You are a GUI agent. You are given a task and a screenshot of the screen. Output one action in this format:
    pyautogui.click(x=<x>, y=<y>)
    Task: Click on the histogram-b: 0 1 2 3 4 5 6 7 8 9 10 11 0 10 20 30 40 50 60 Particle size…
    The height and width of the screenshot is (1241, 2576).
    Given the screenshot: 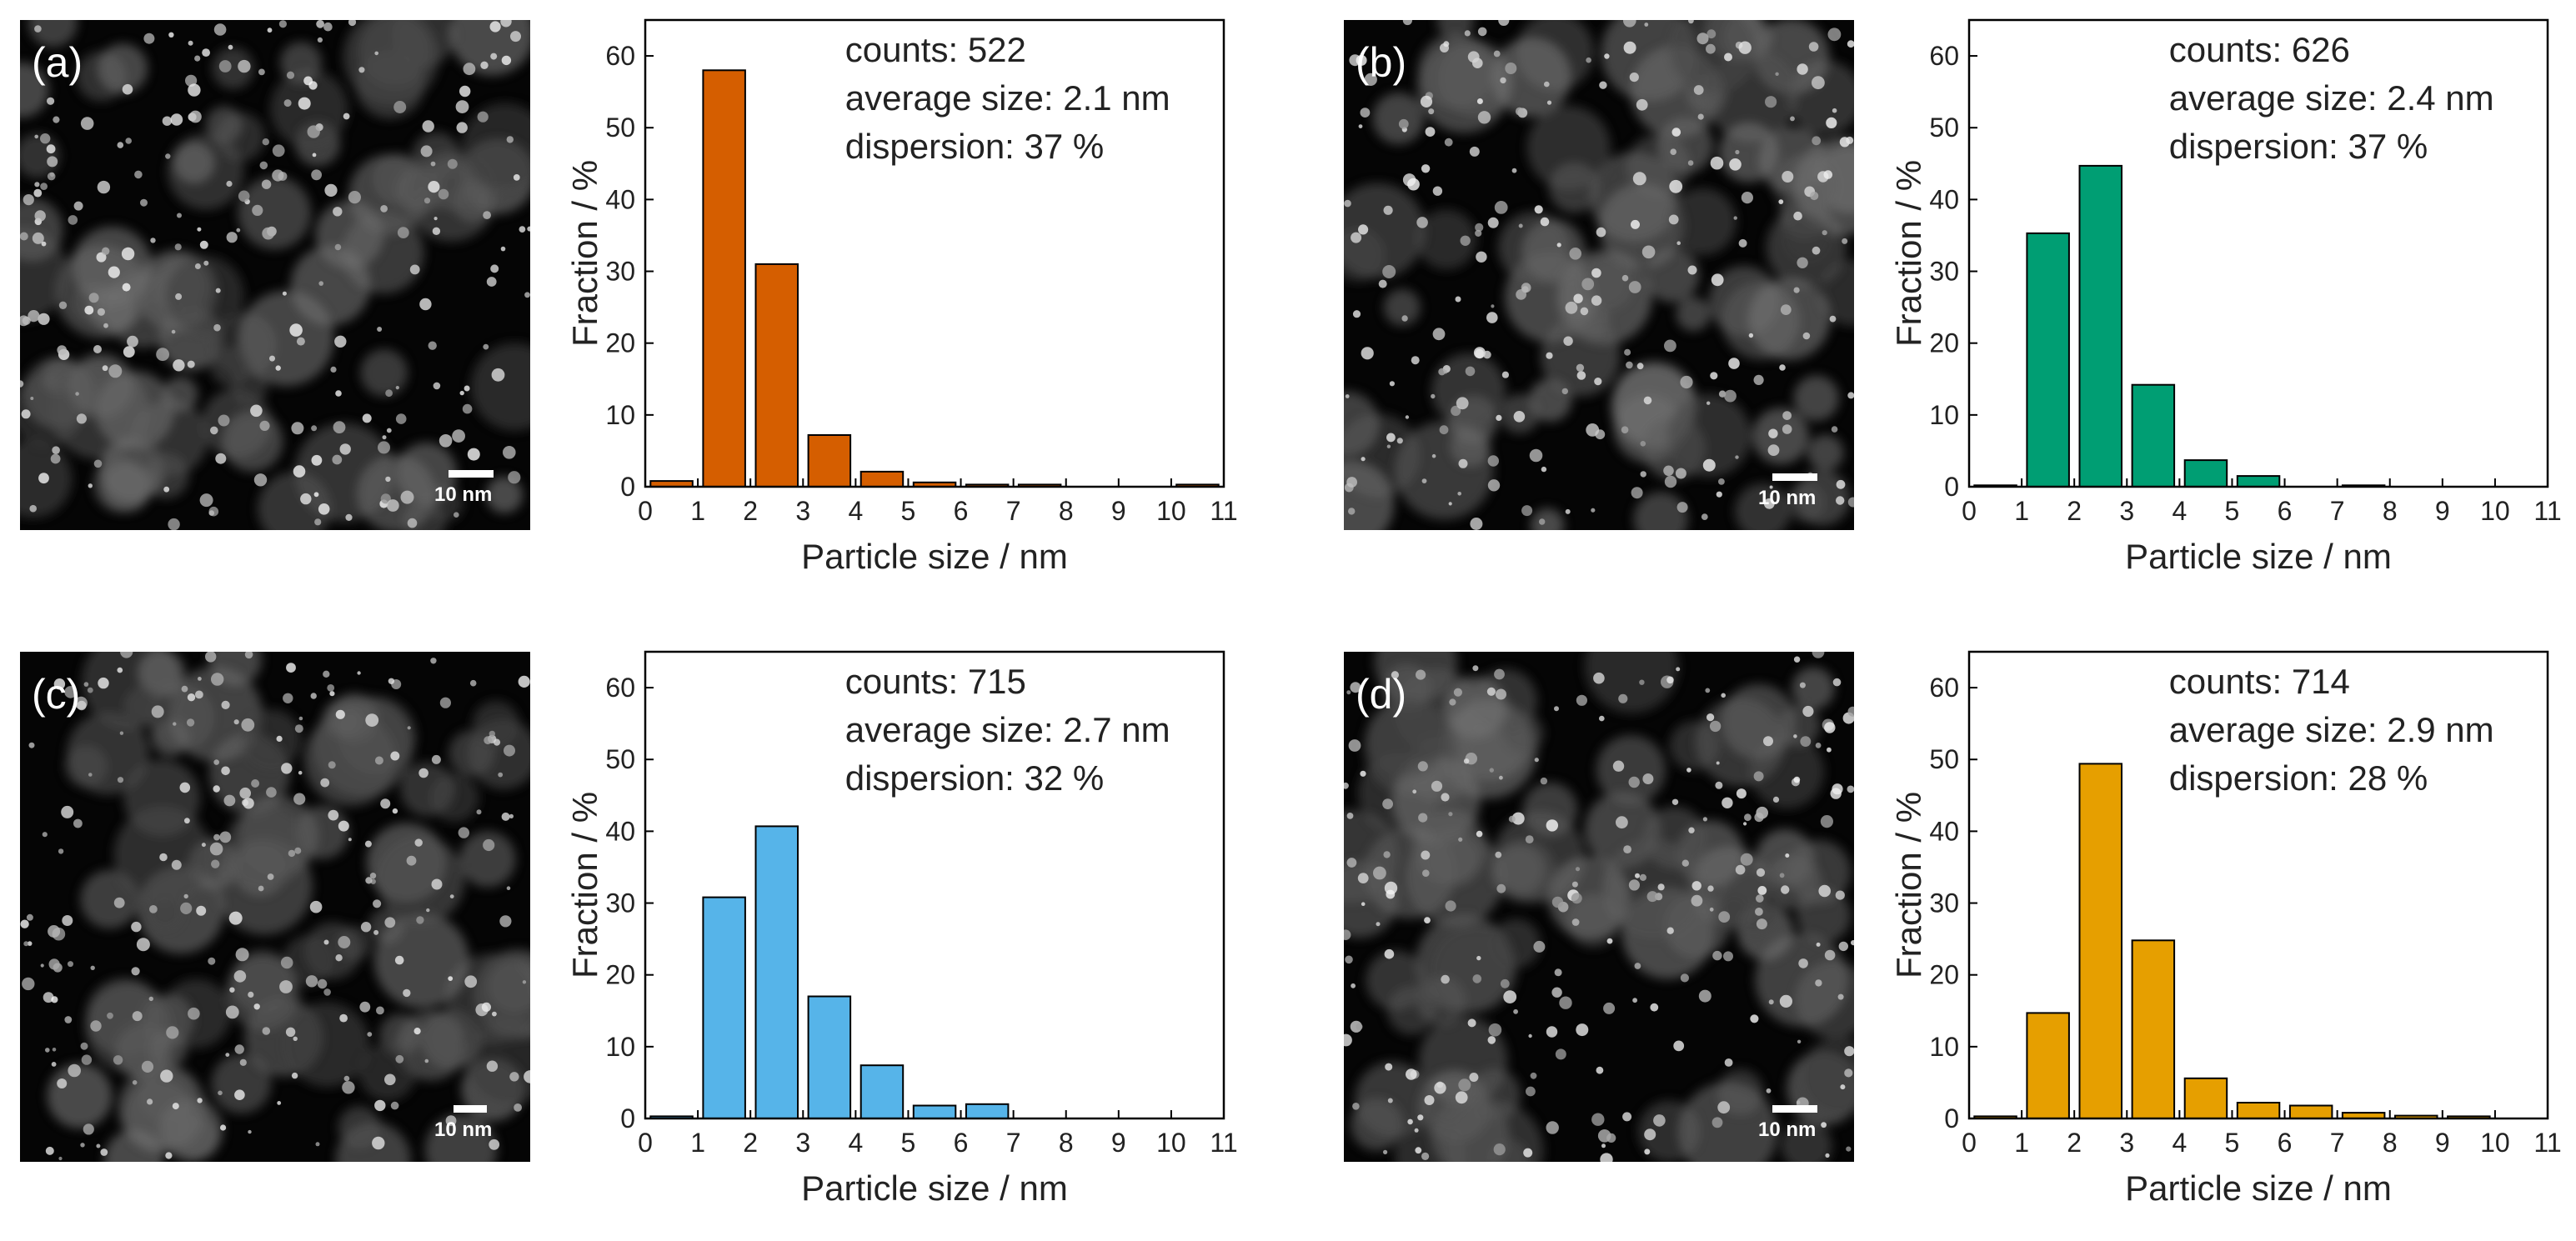 What is the action you would take?
    pyautogui.click(x=2215, y=308)
    